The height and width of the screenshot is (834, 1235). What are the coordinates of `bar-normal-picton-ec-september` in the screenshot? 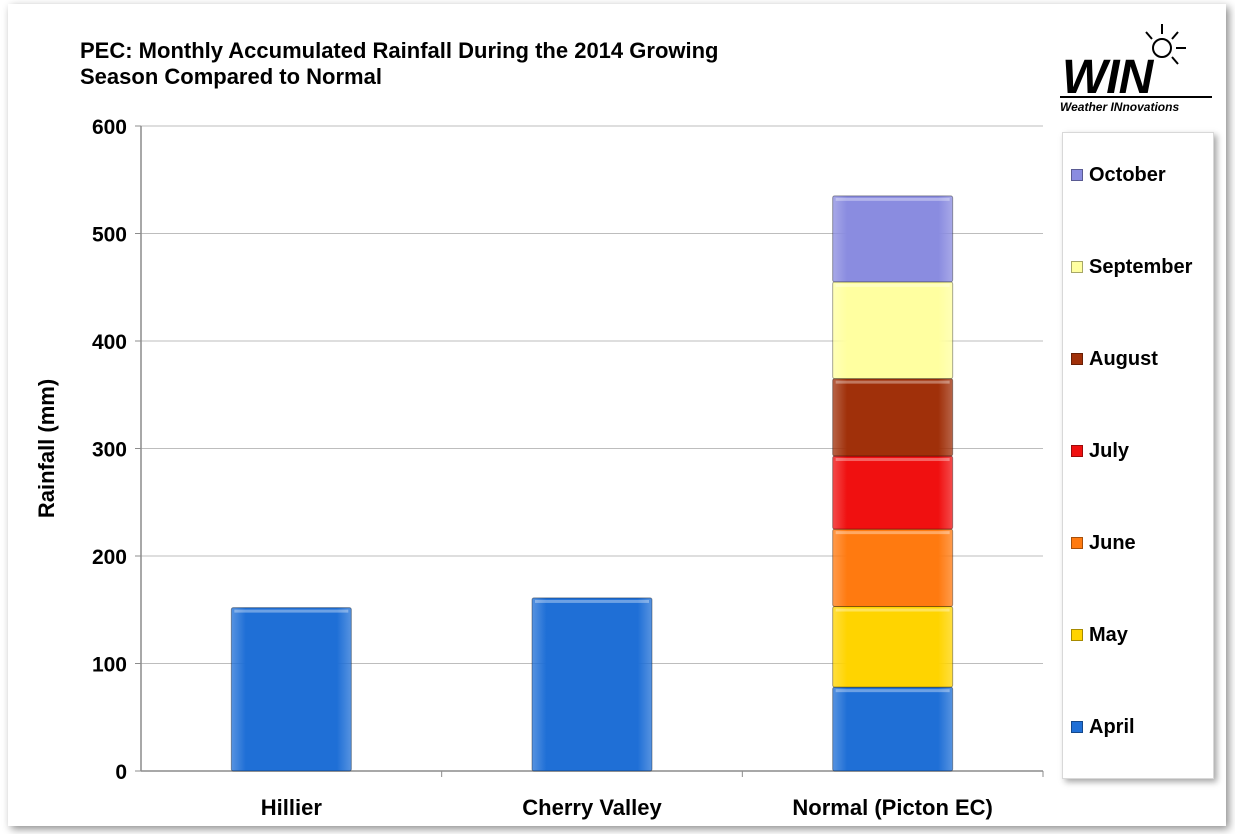 It's located at (893, 330).